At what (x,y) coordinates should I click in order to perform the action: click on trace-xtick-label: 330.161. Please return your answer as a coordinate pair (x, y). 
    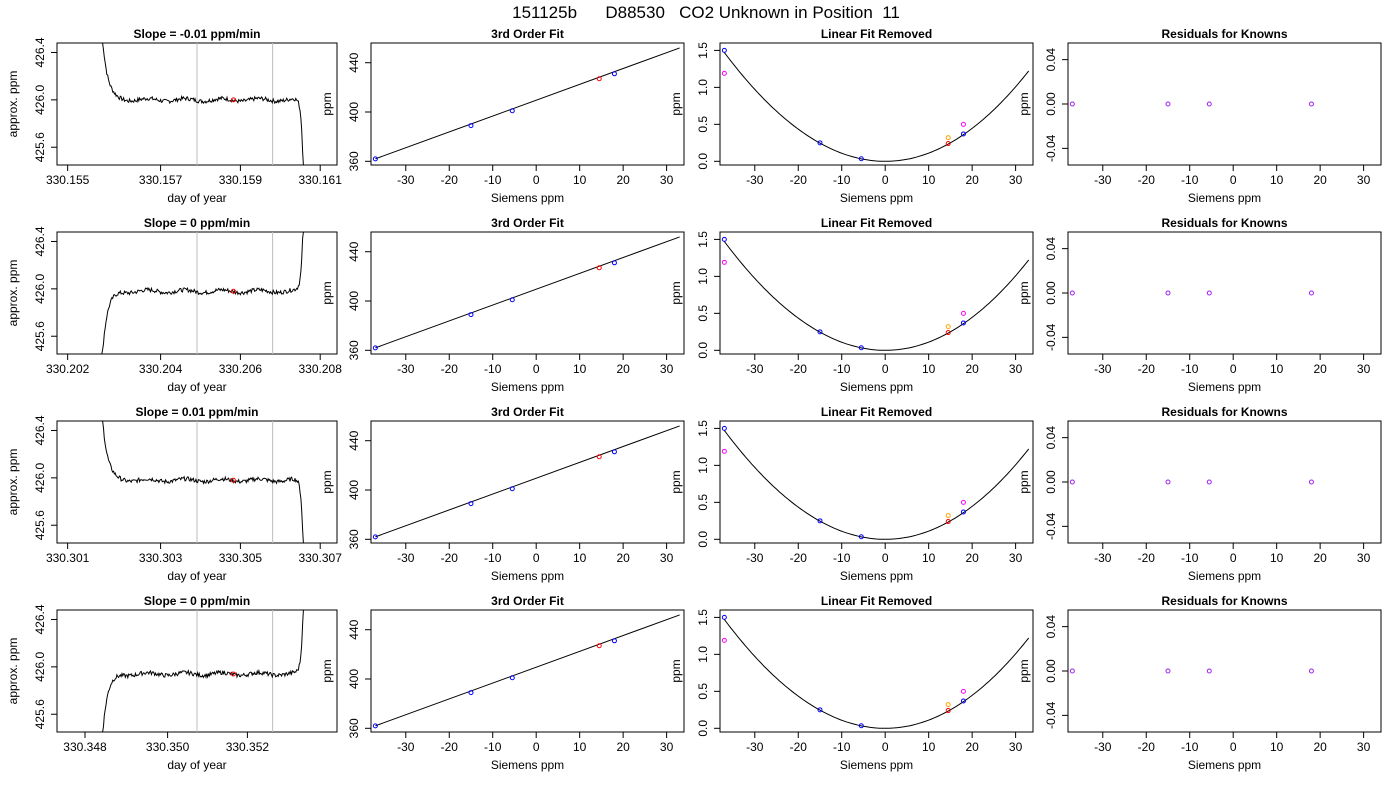
    Looking at the image, I should click on (321, 180).